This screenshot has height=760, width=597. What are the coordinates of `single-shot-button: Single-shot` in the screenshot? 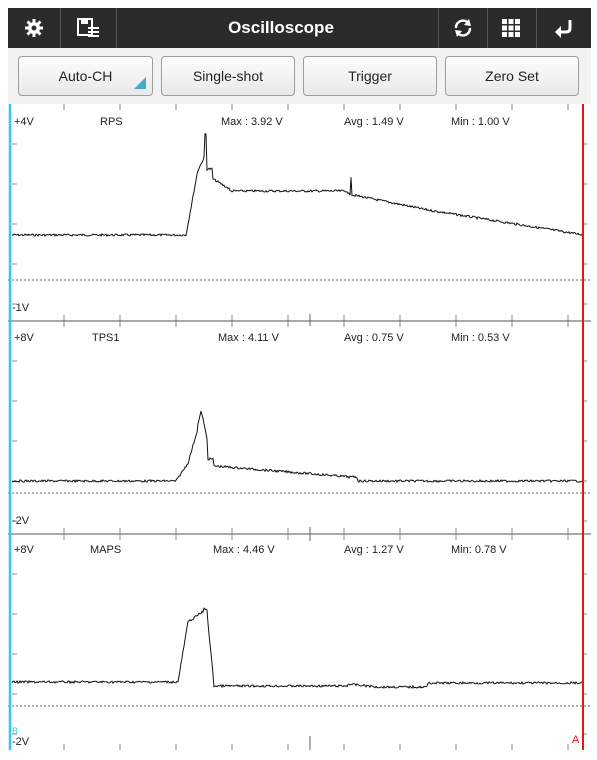 It's located at (228, 76).